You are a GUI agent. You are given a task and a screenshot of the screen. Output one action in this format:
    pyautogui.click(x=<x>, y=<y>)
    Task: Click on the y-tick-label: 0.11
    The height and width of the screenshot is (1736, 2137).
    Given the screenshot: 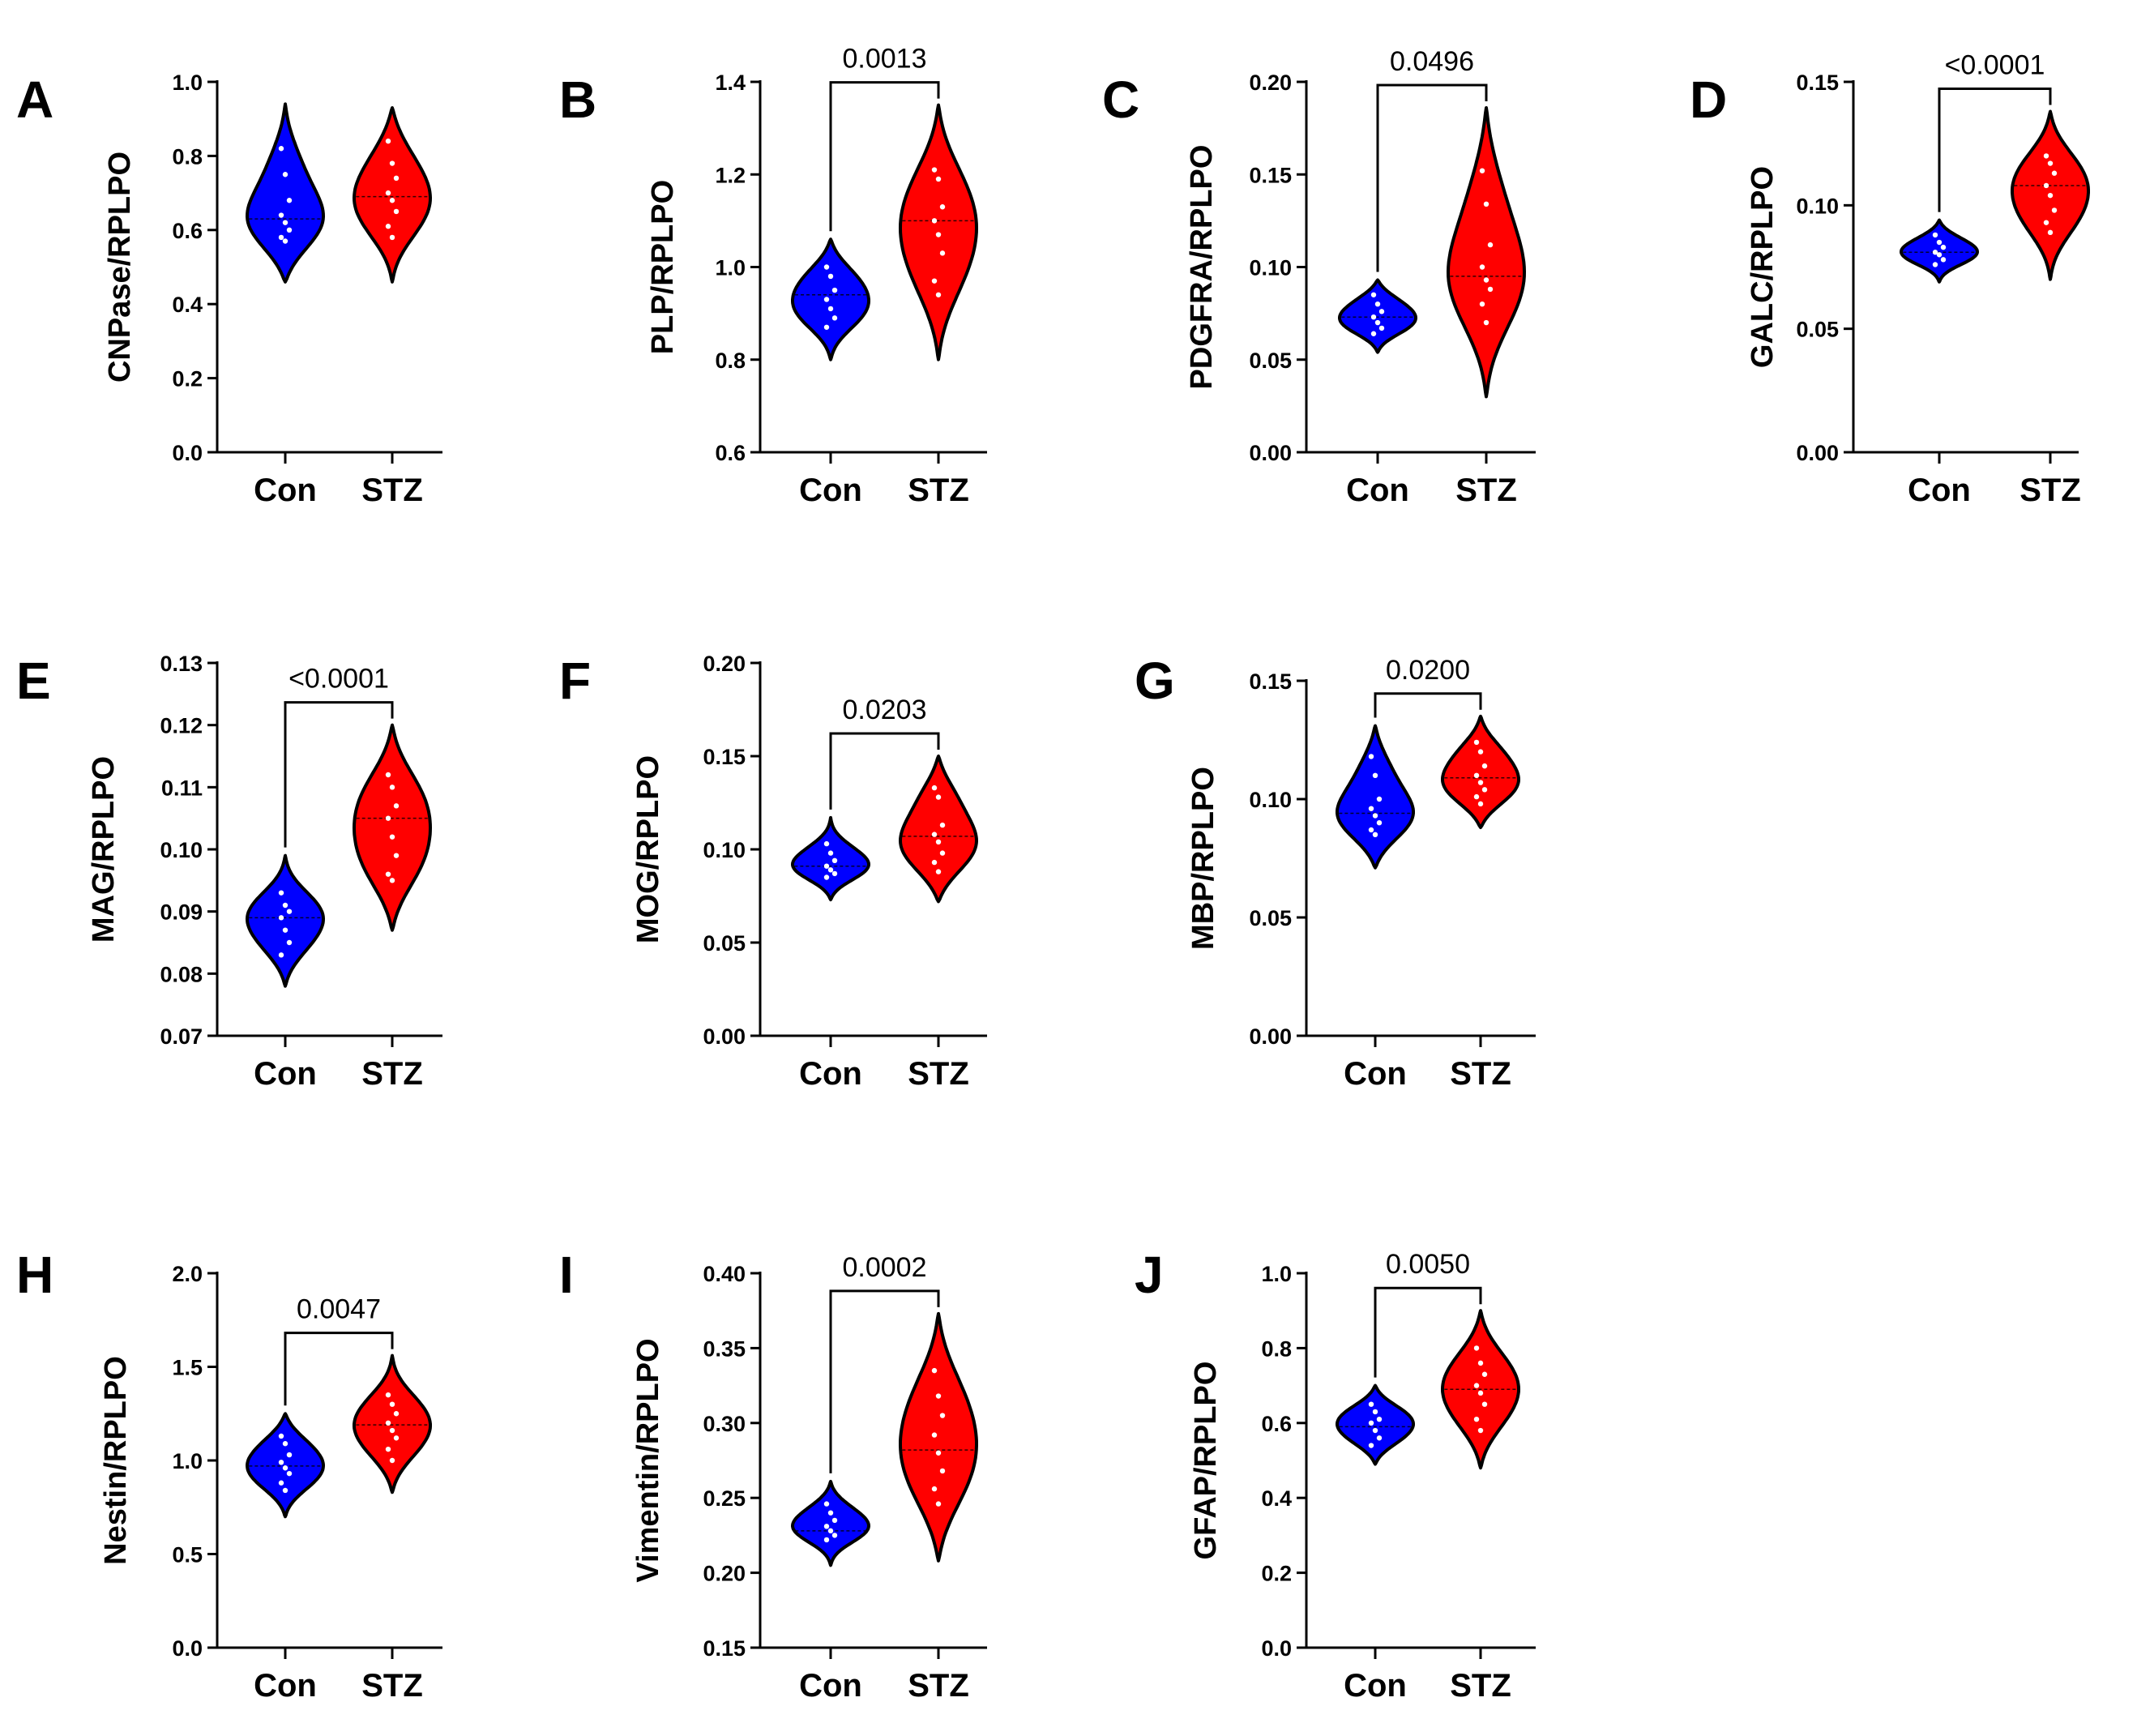 What is the action you would take?
    pyautogui.click(x=182, y=788)
    